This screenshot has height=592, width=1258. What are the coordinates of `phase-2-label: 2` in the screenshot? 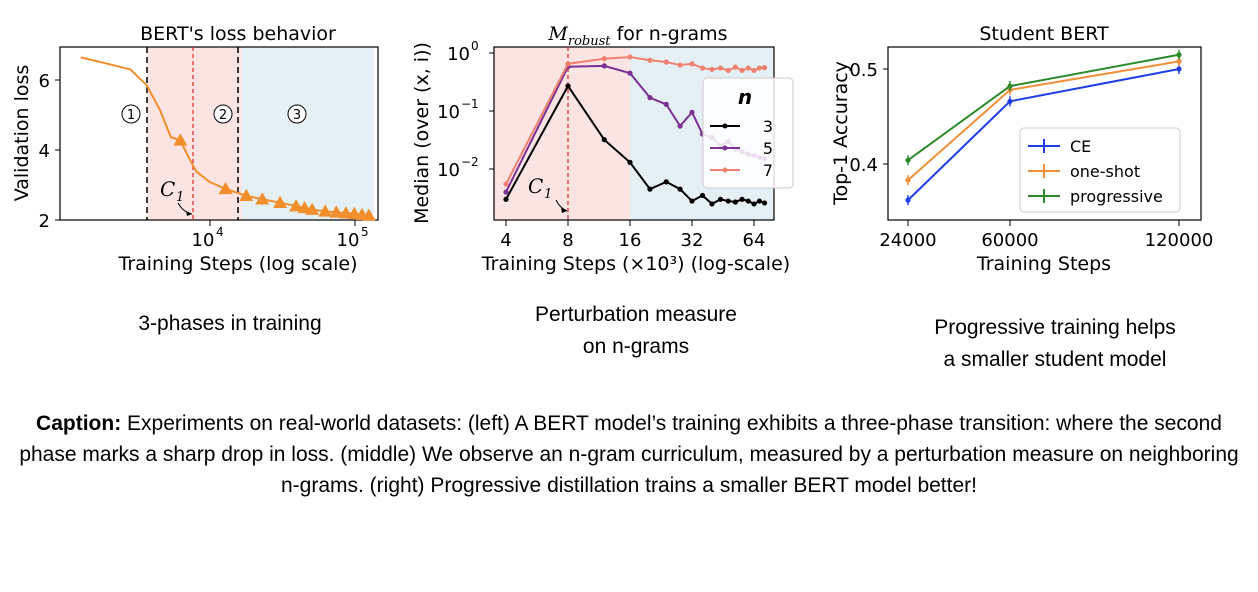 It's located at (223, 114).